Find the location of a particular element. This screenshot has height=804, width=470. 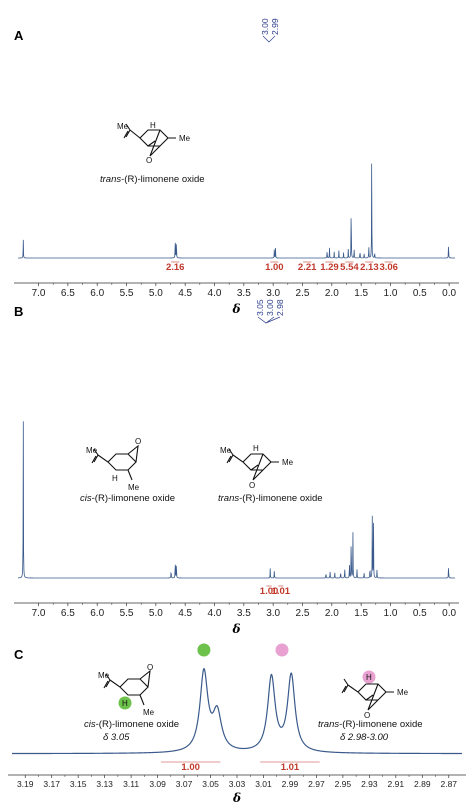

proton-highlight-trans is located at coordinates (369, 677).